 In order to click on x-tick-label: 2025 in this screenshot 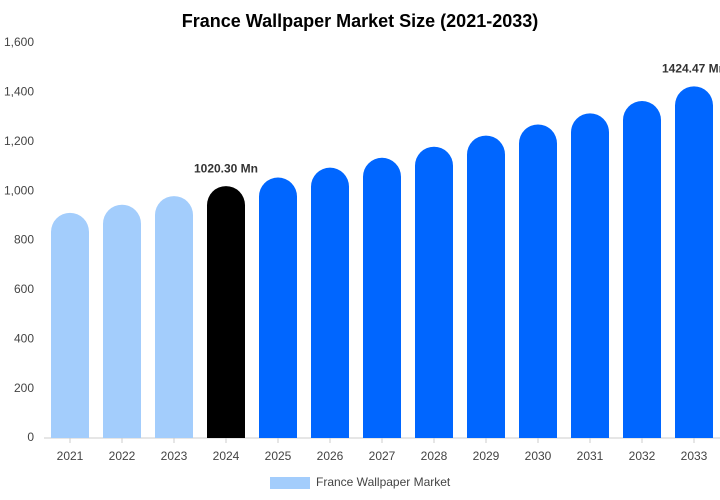, I will do `click(278, 456)`.